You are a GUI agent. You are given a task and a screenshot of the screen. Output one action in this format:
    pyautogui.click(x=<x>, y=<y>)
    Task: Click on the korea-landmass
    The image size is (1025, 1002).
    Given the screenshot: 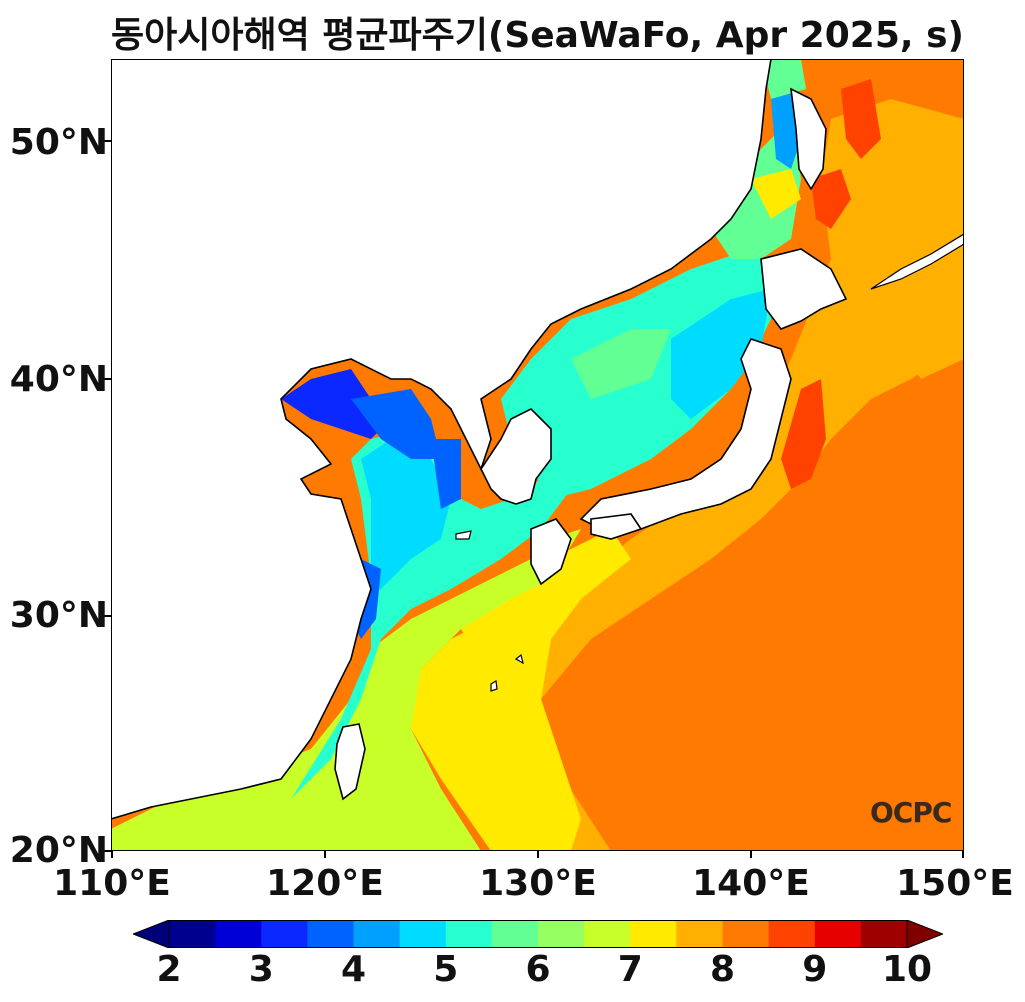 What is the action you would take?
    pyautogui.click(x=516, y=456)
    